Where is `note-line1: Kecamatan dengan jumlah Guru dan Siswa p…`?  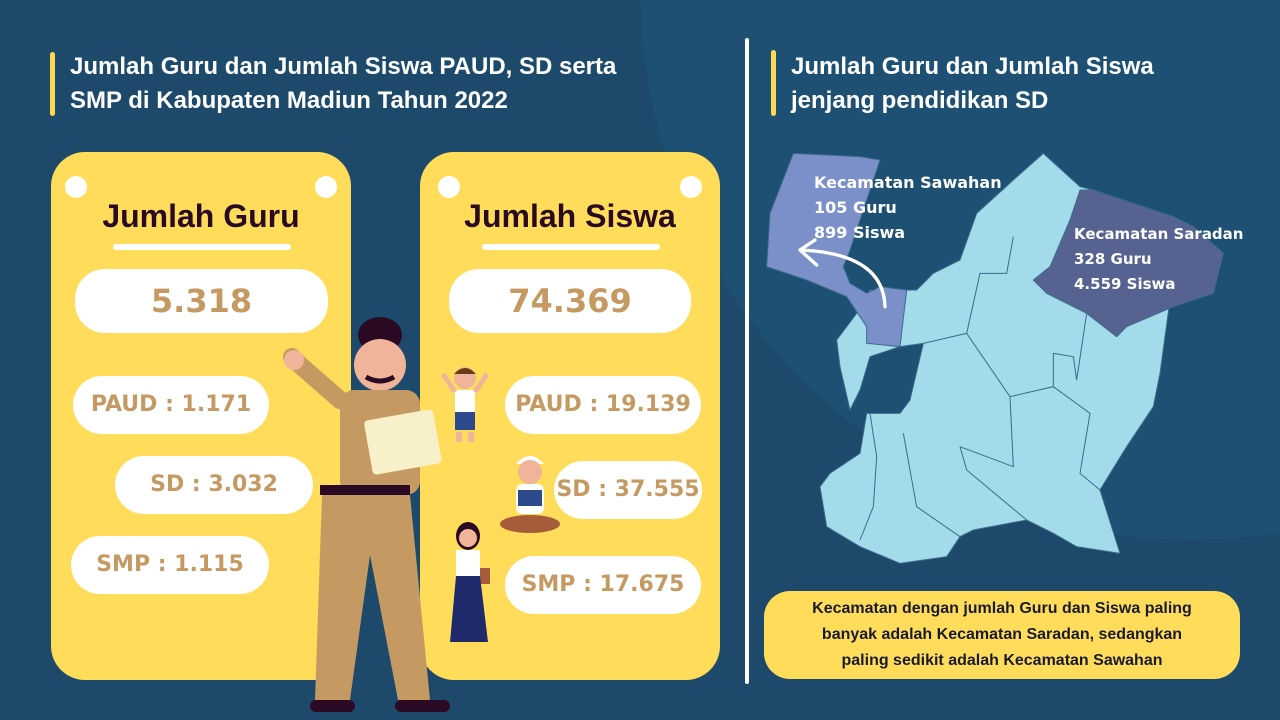
note-line1: Kecamatan dengan jumlah Guru dan Siswa p… is located at coordinates (1002, 608).